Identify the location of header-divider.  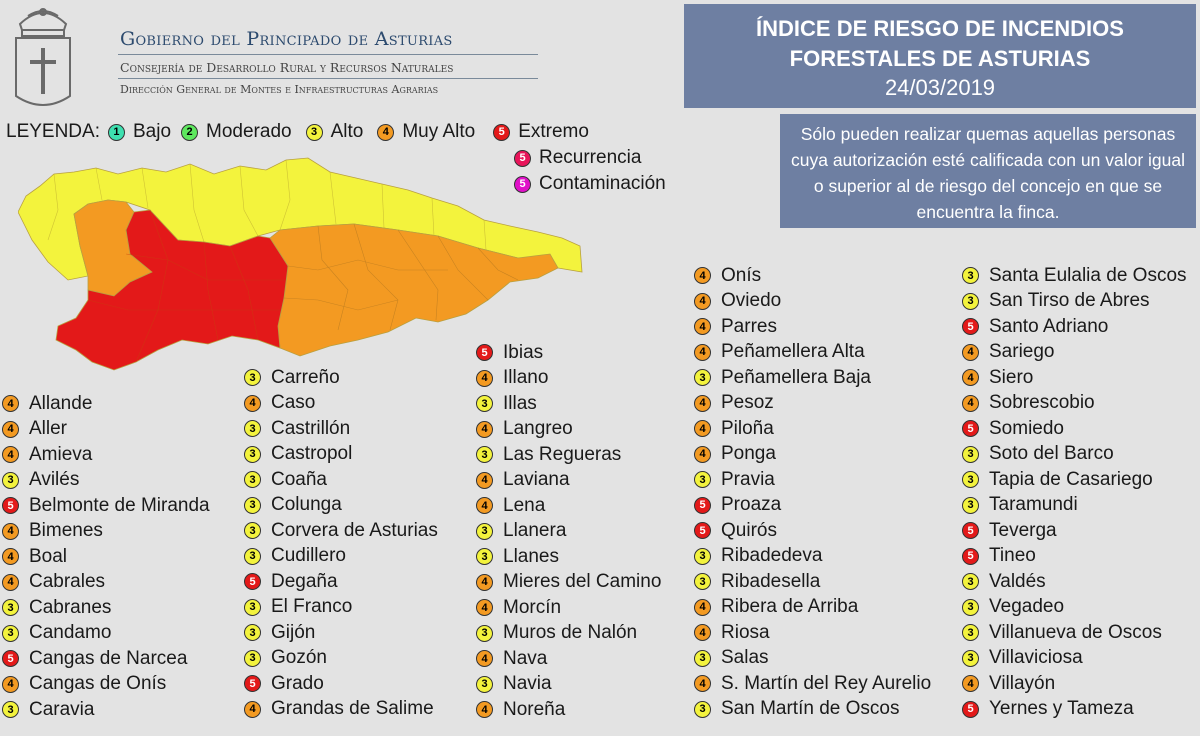
(328, 54).